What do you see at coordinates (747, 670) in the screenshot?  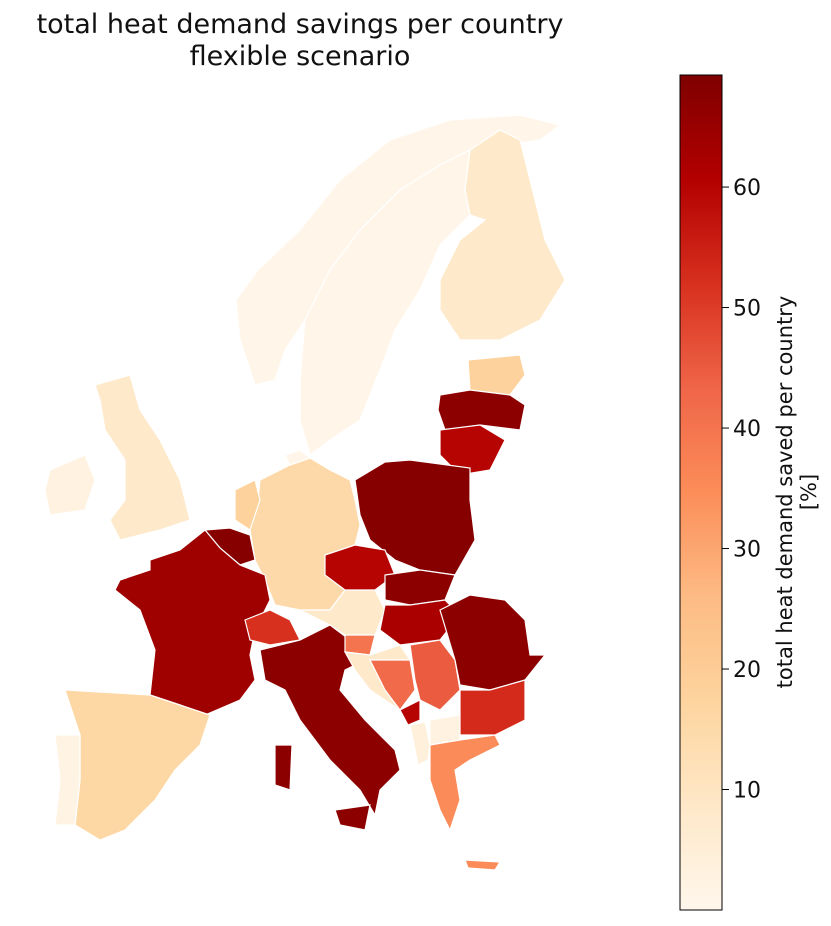 I see `tick-label: 20` at bounding box center [747, 670].